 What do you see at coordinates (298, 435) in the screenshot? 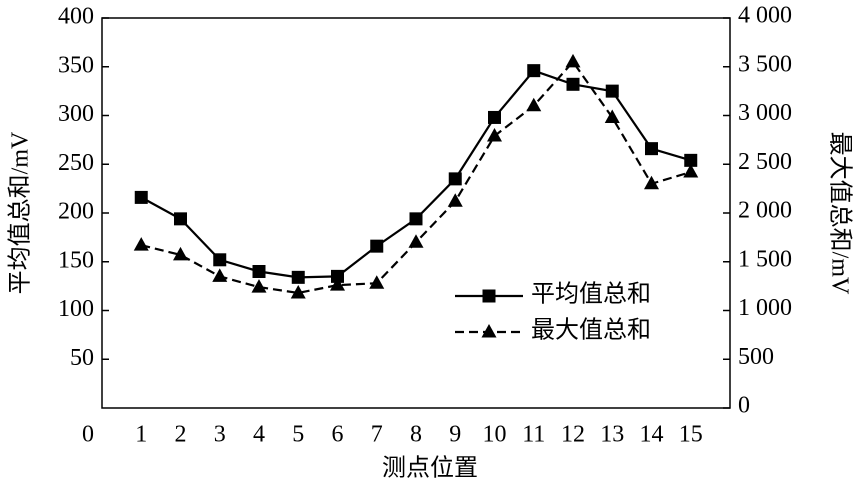
I see `x-tick-label: 5` at bounding box center [298, 435].